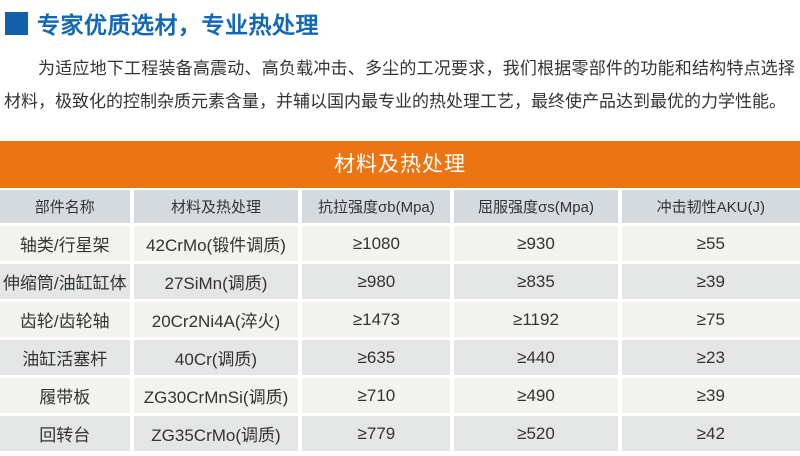 The height and width of the screenshot is (456, 800). What do you see at coordinates (67, 280) in the screenshot?
I see `table-cell: 伸缩筒/油缸缸体` at bounding box center [67, 280].